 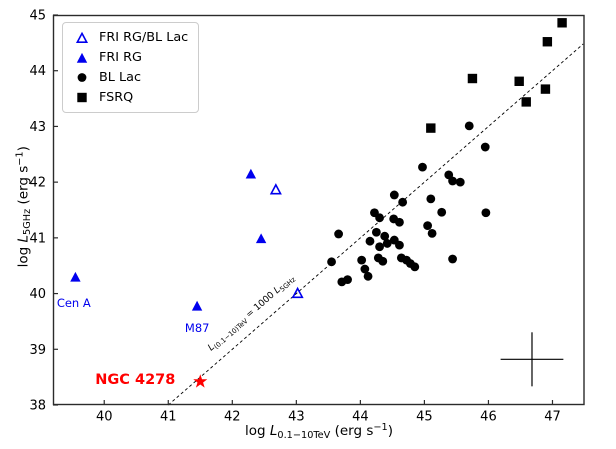 What do you see at coordinates (286, 241) in the screenshot?
I see `series-fri-rg-bl-lac` at bounding box center [286, 241].